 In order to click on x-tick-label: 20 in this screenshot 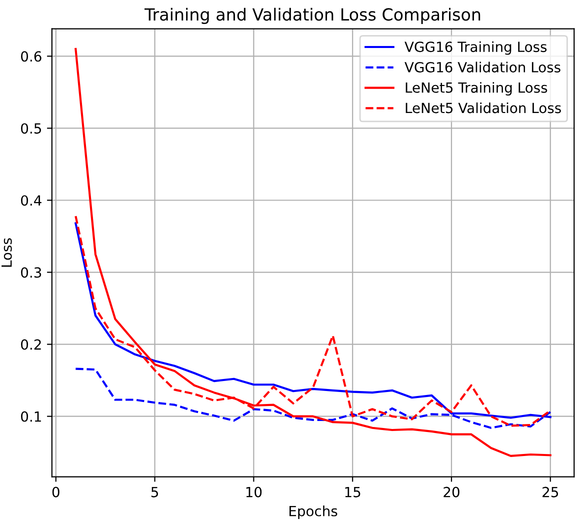, I will do `click(452, 492)`.